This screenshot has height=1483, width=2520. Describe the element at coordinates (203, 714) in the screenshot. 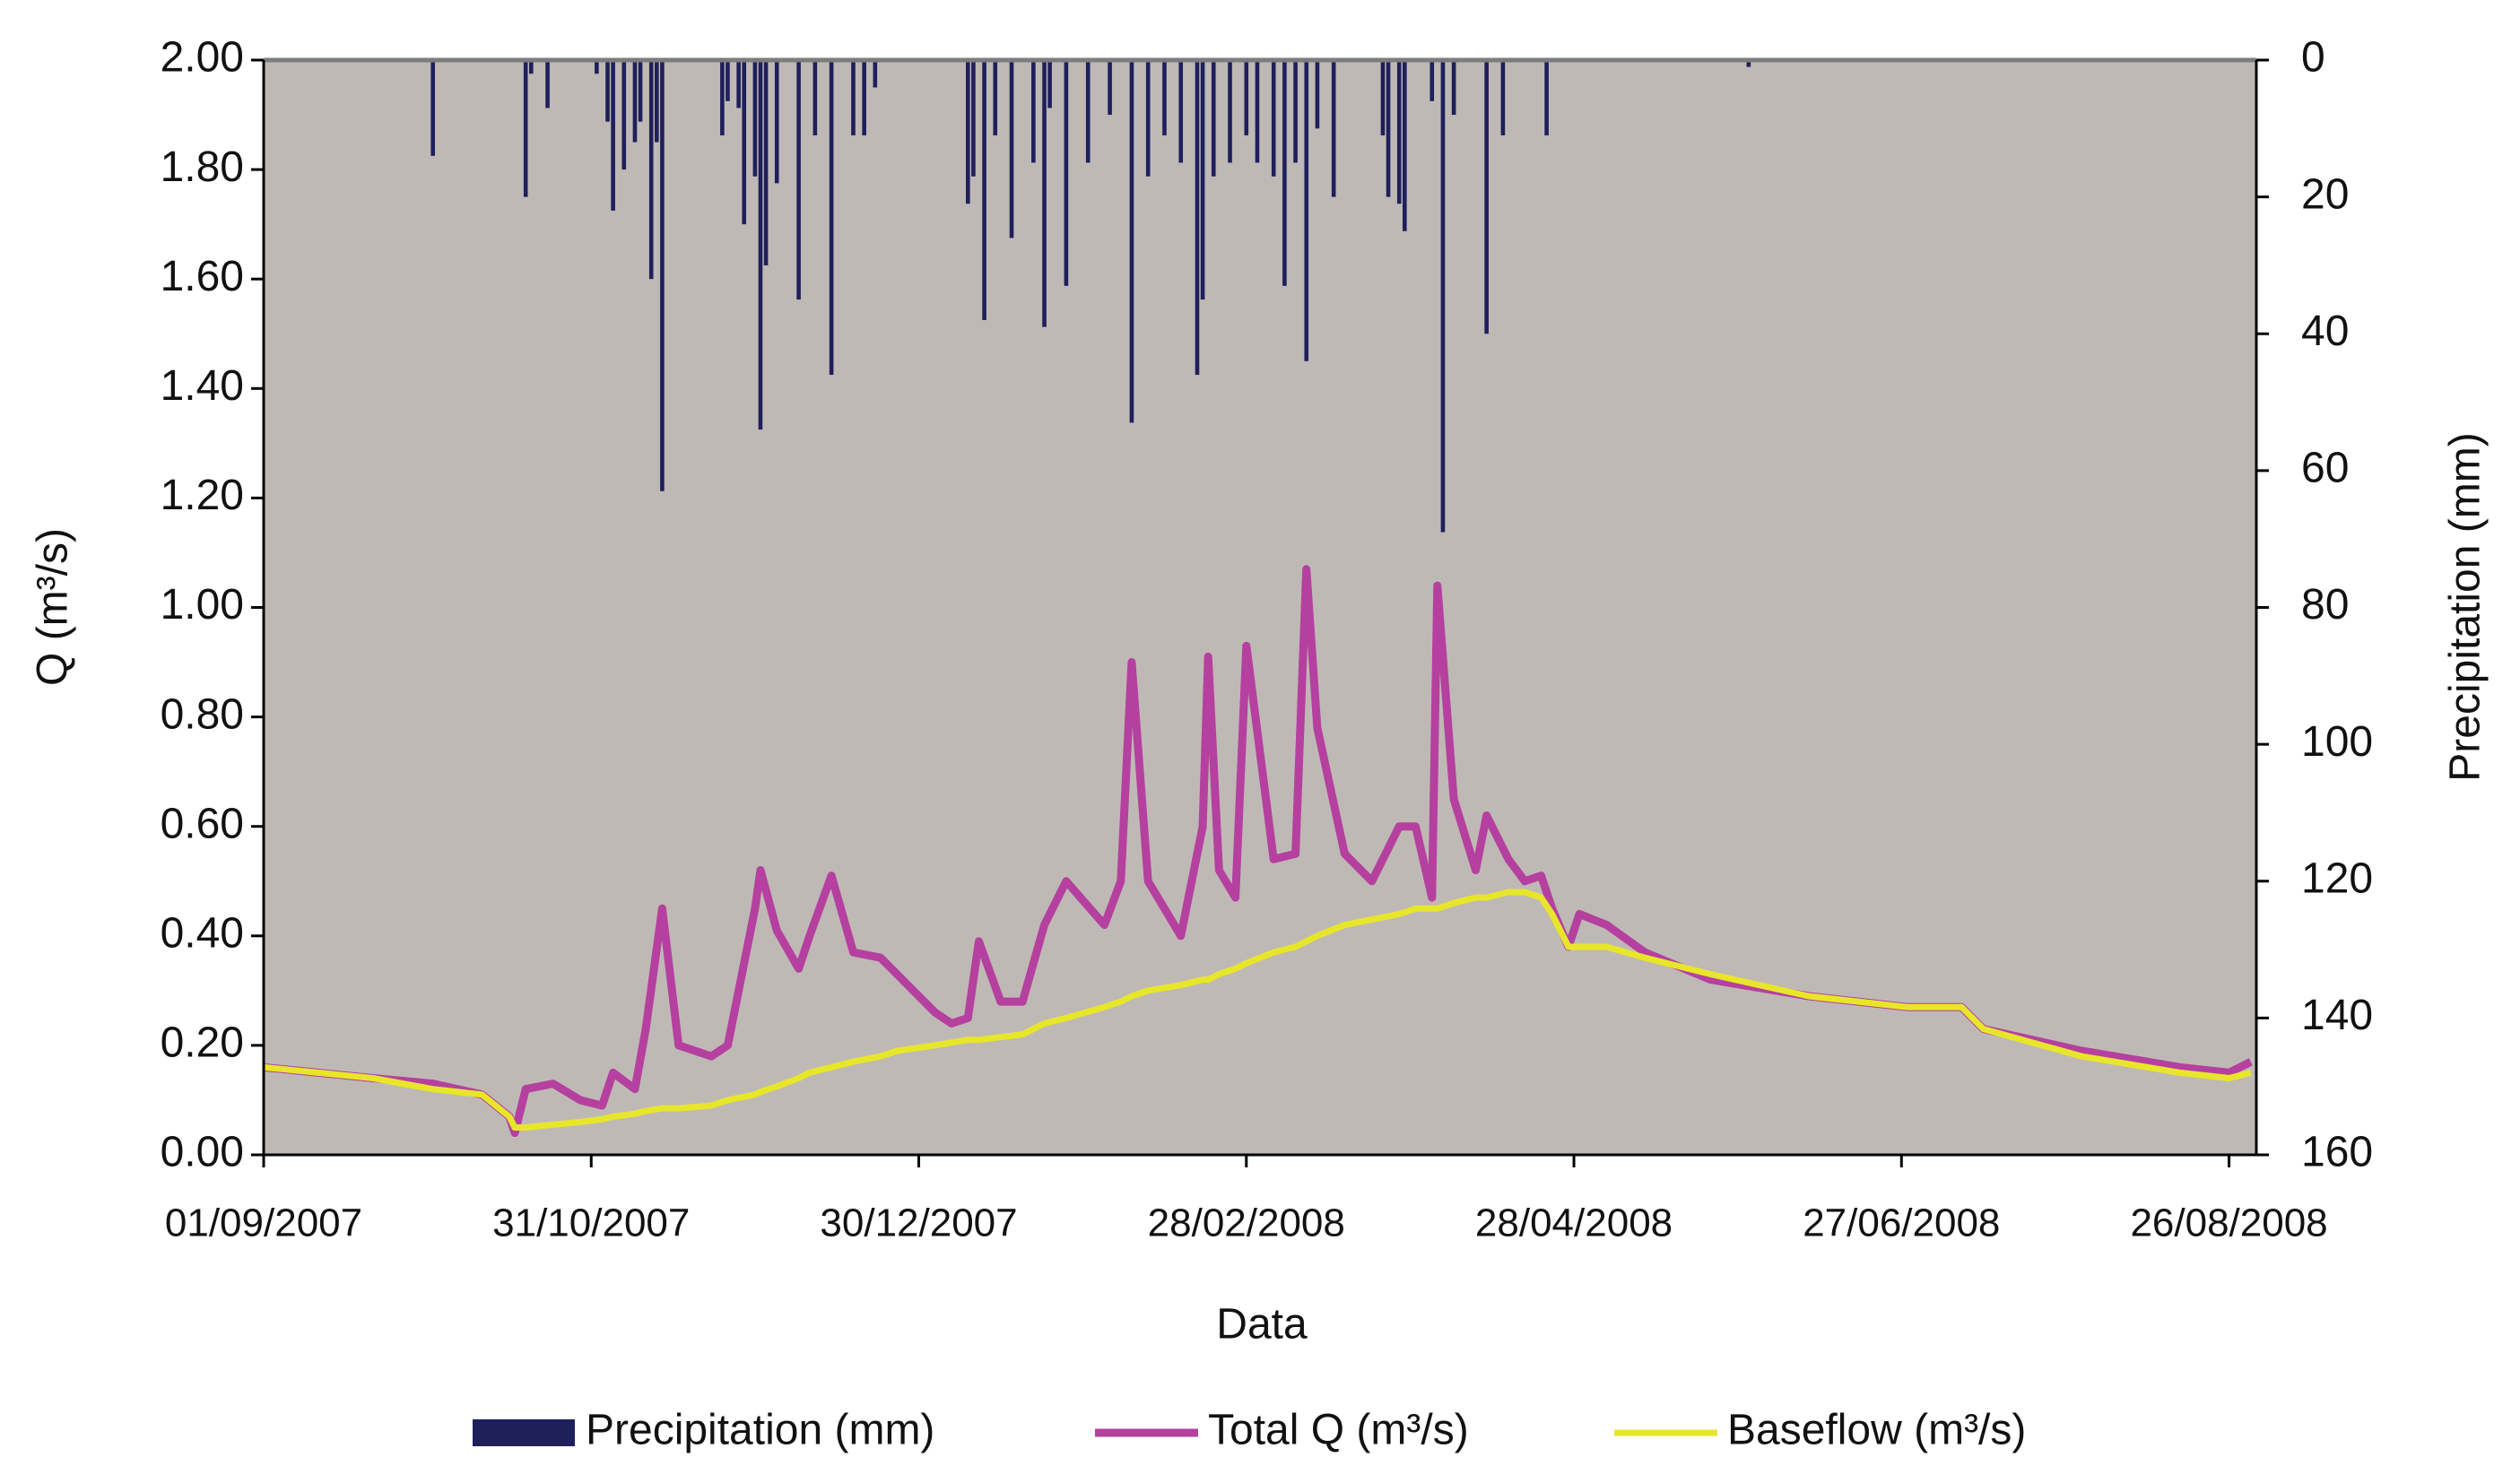

I see `y-tick-label: 0.80` at that location.